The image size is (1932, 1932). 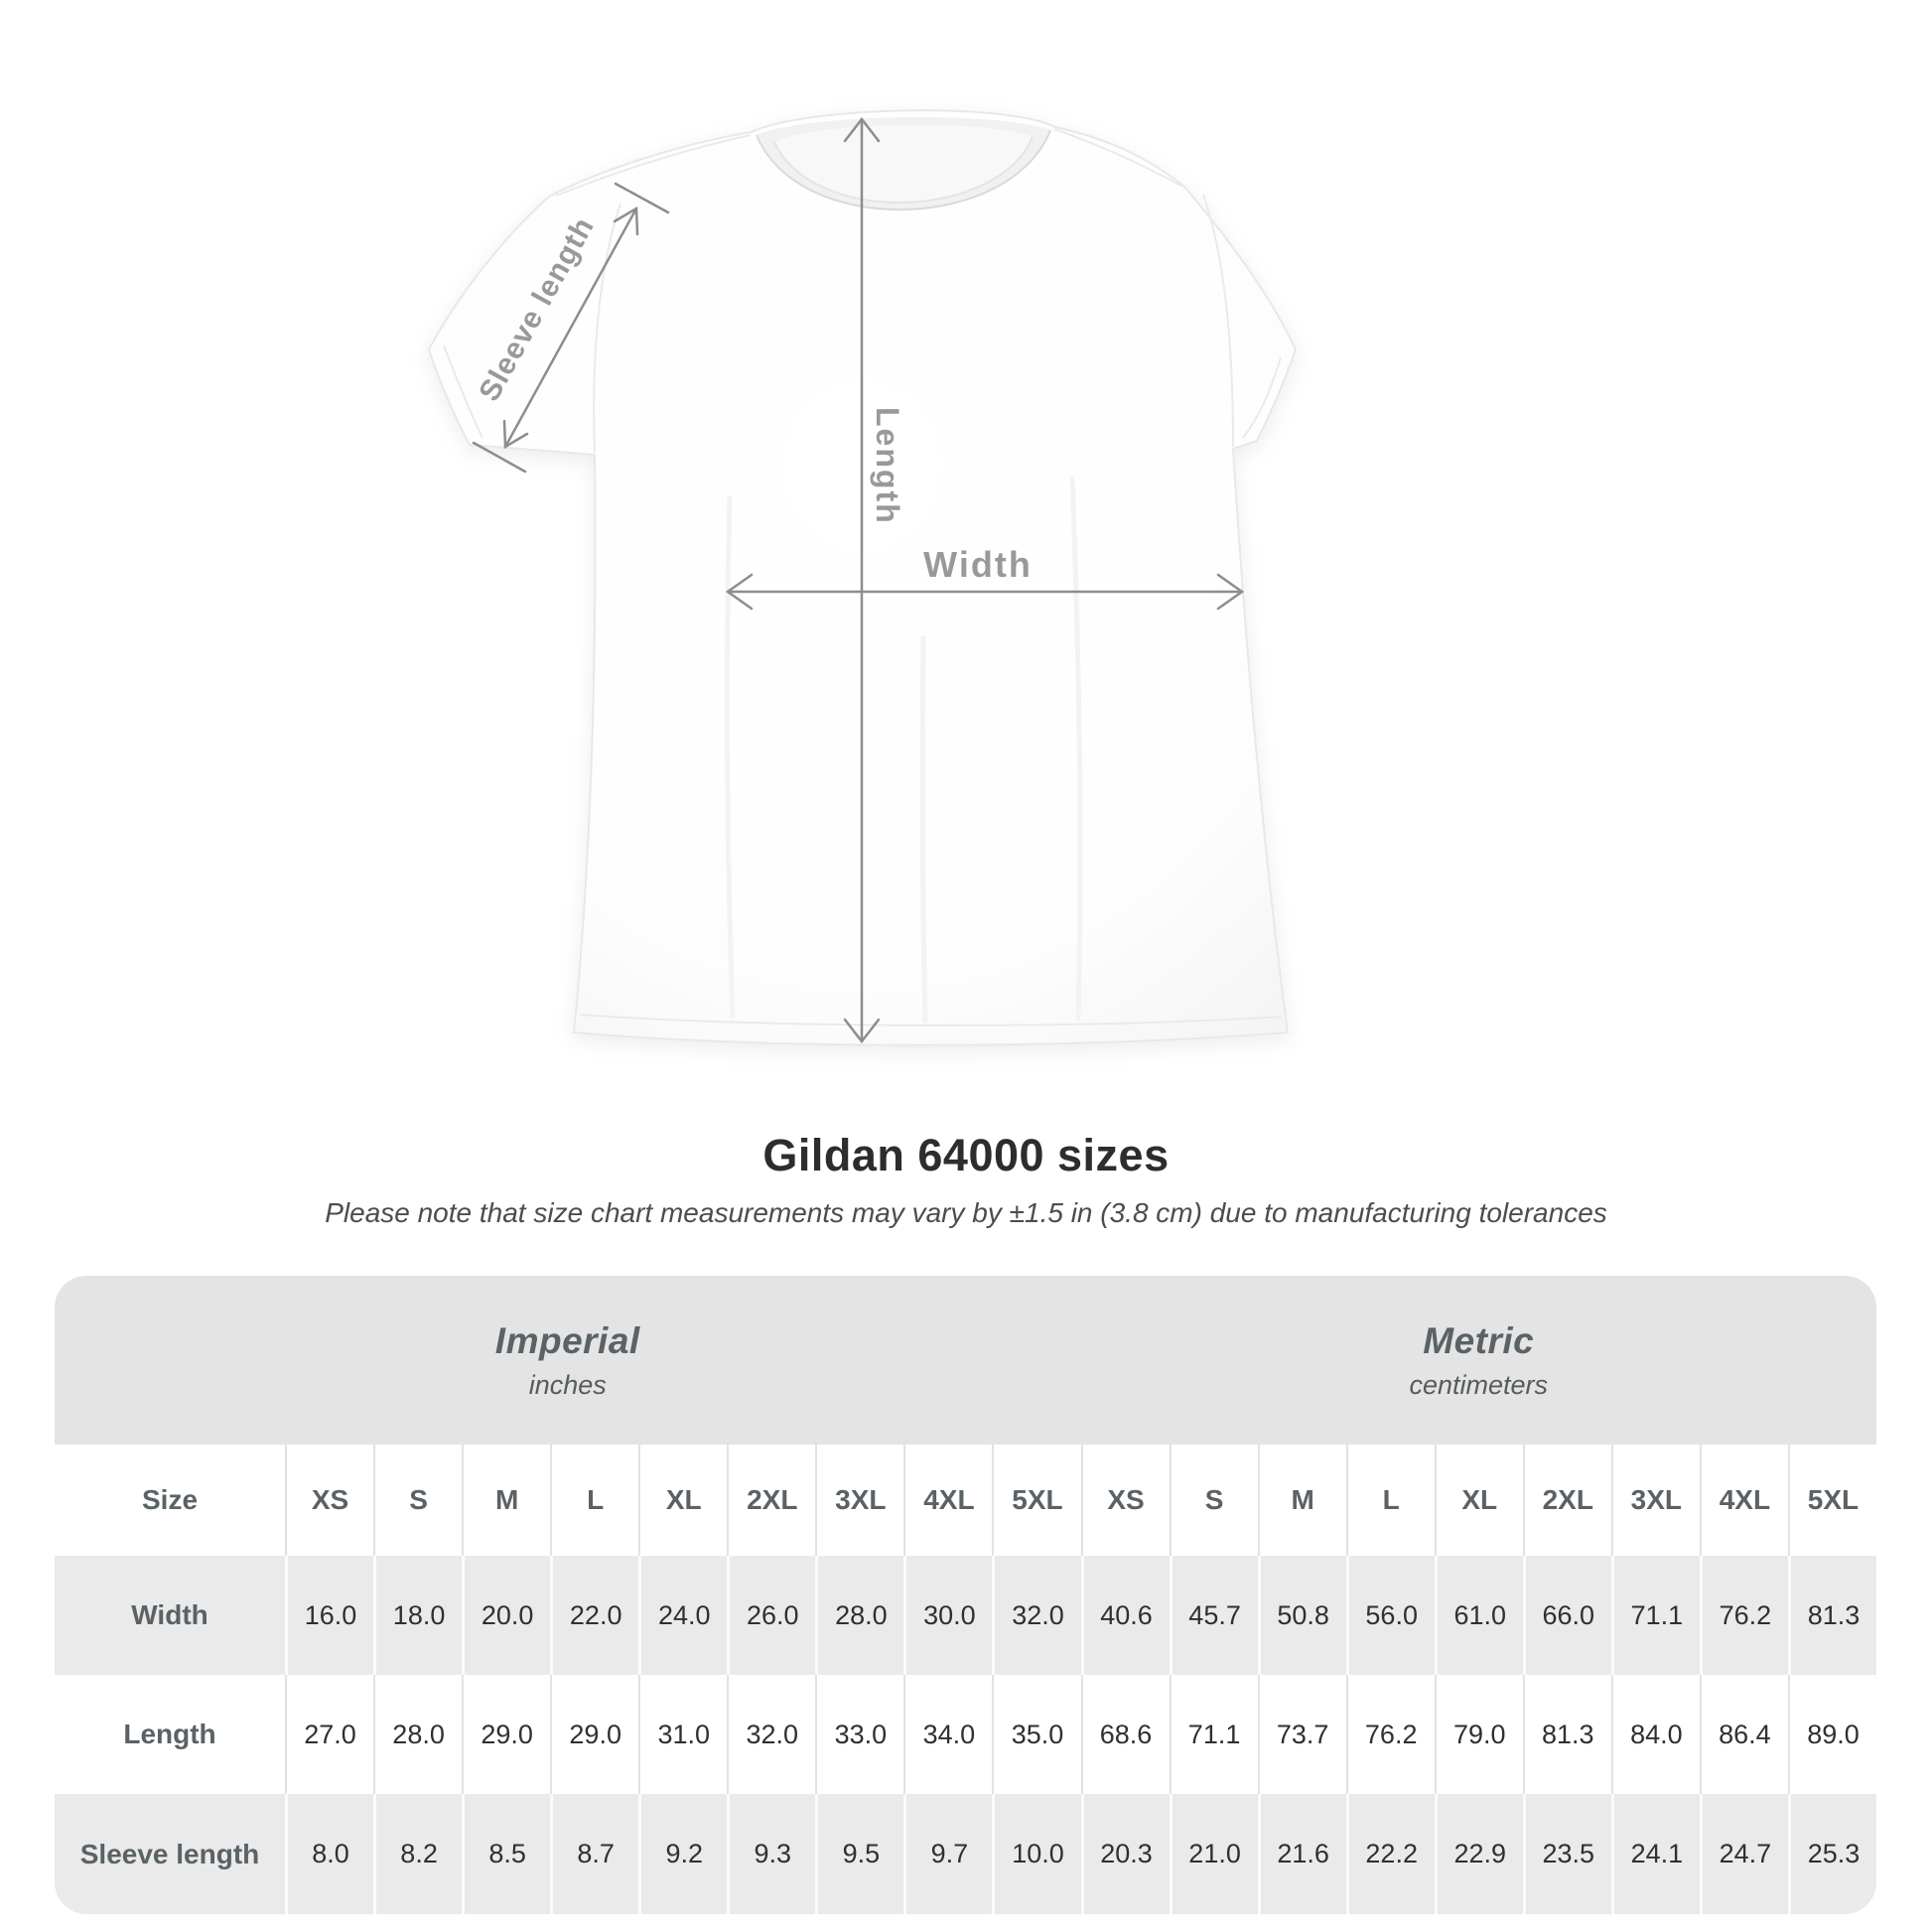 What do you see at coordinates (948, 1854) in the screenshot?
I see `value-cell: 9.7` at bounding box center [948, 1854].